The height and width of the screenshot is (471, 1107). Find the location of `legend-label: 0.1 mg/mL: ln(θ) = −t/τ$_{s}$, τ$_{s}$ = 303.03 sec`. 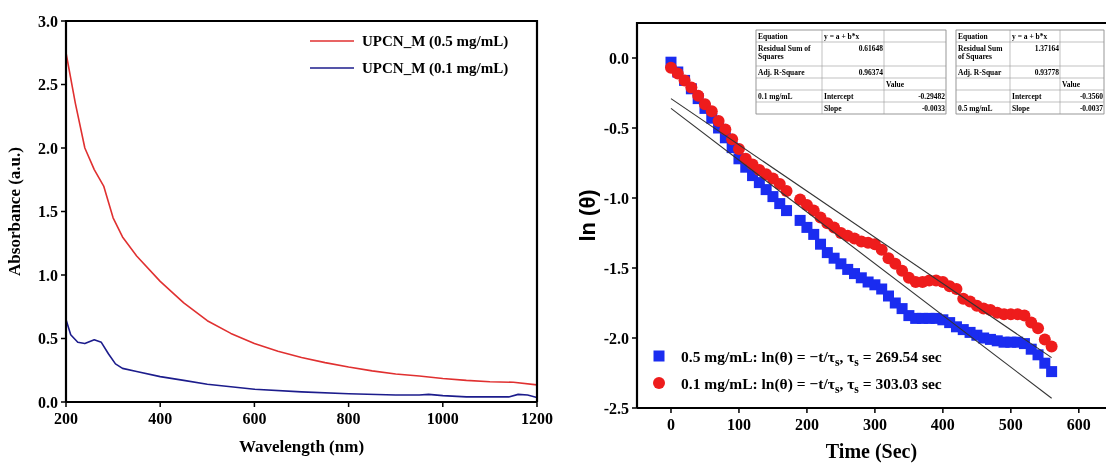

legend-label: 0.1 mg/mL: ln(θ) = −t/τ$_{s}$, τ$_{s}$ = 303.03 sec is located at coordinates (811, 385).